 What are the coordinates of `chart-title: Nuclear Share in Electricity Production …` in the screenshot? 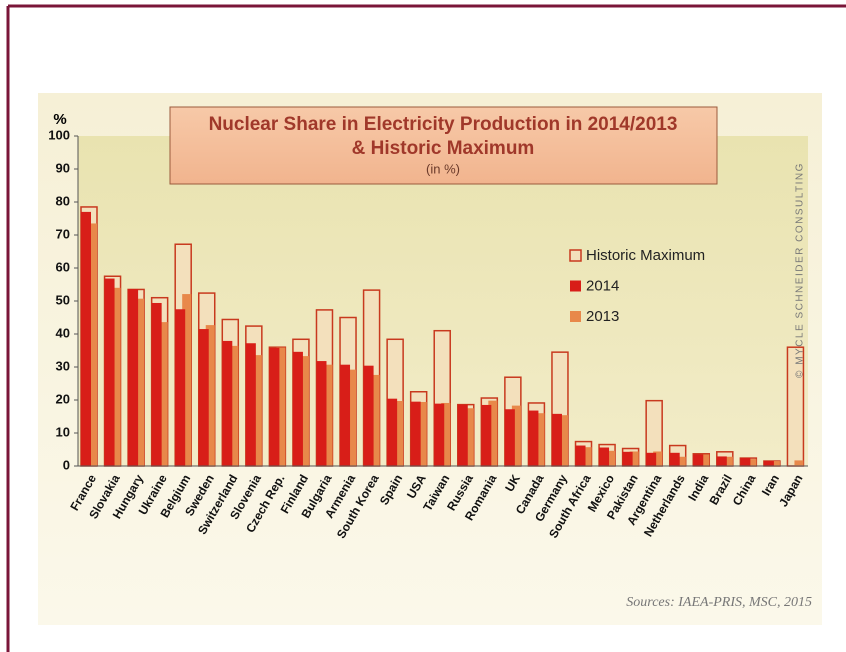 It's located at (443, 124).